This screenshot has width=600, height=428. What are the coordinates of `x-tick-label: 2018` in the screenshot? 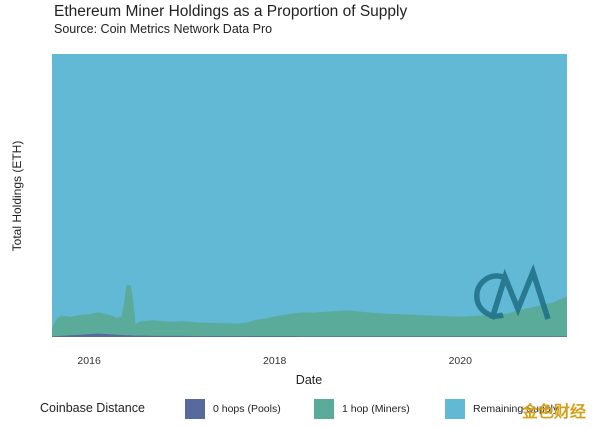 It's located at (275, 361).